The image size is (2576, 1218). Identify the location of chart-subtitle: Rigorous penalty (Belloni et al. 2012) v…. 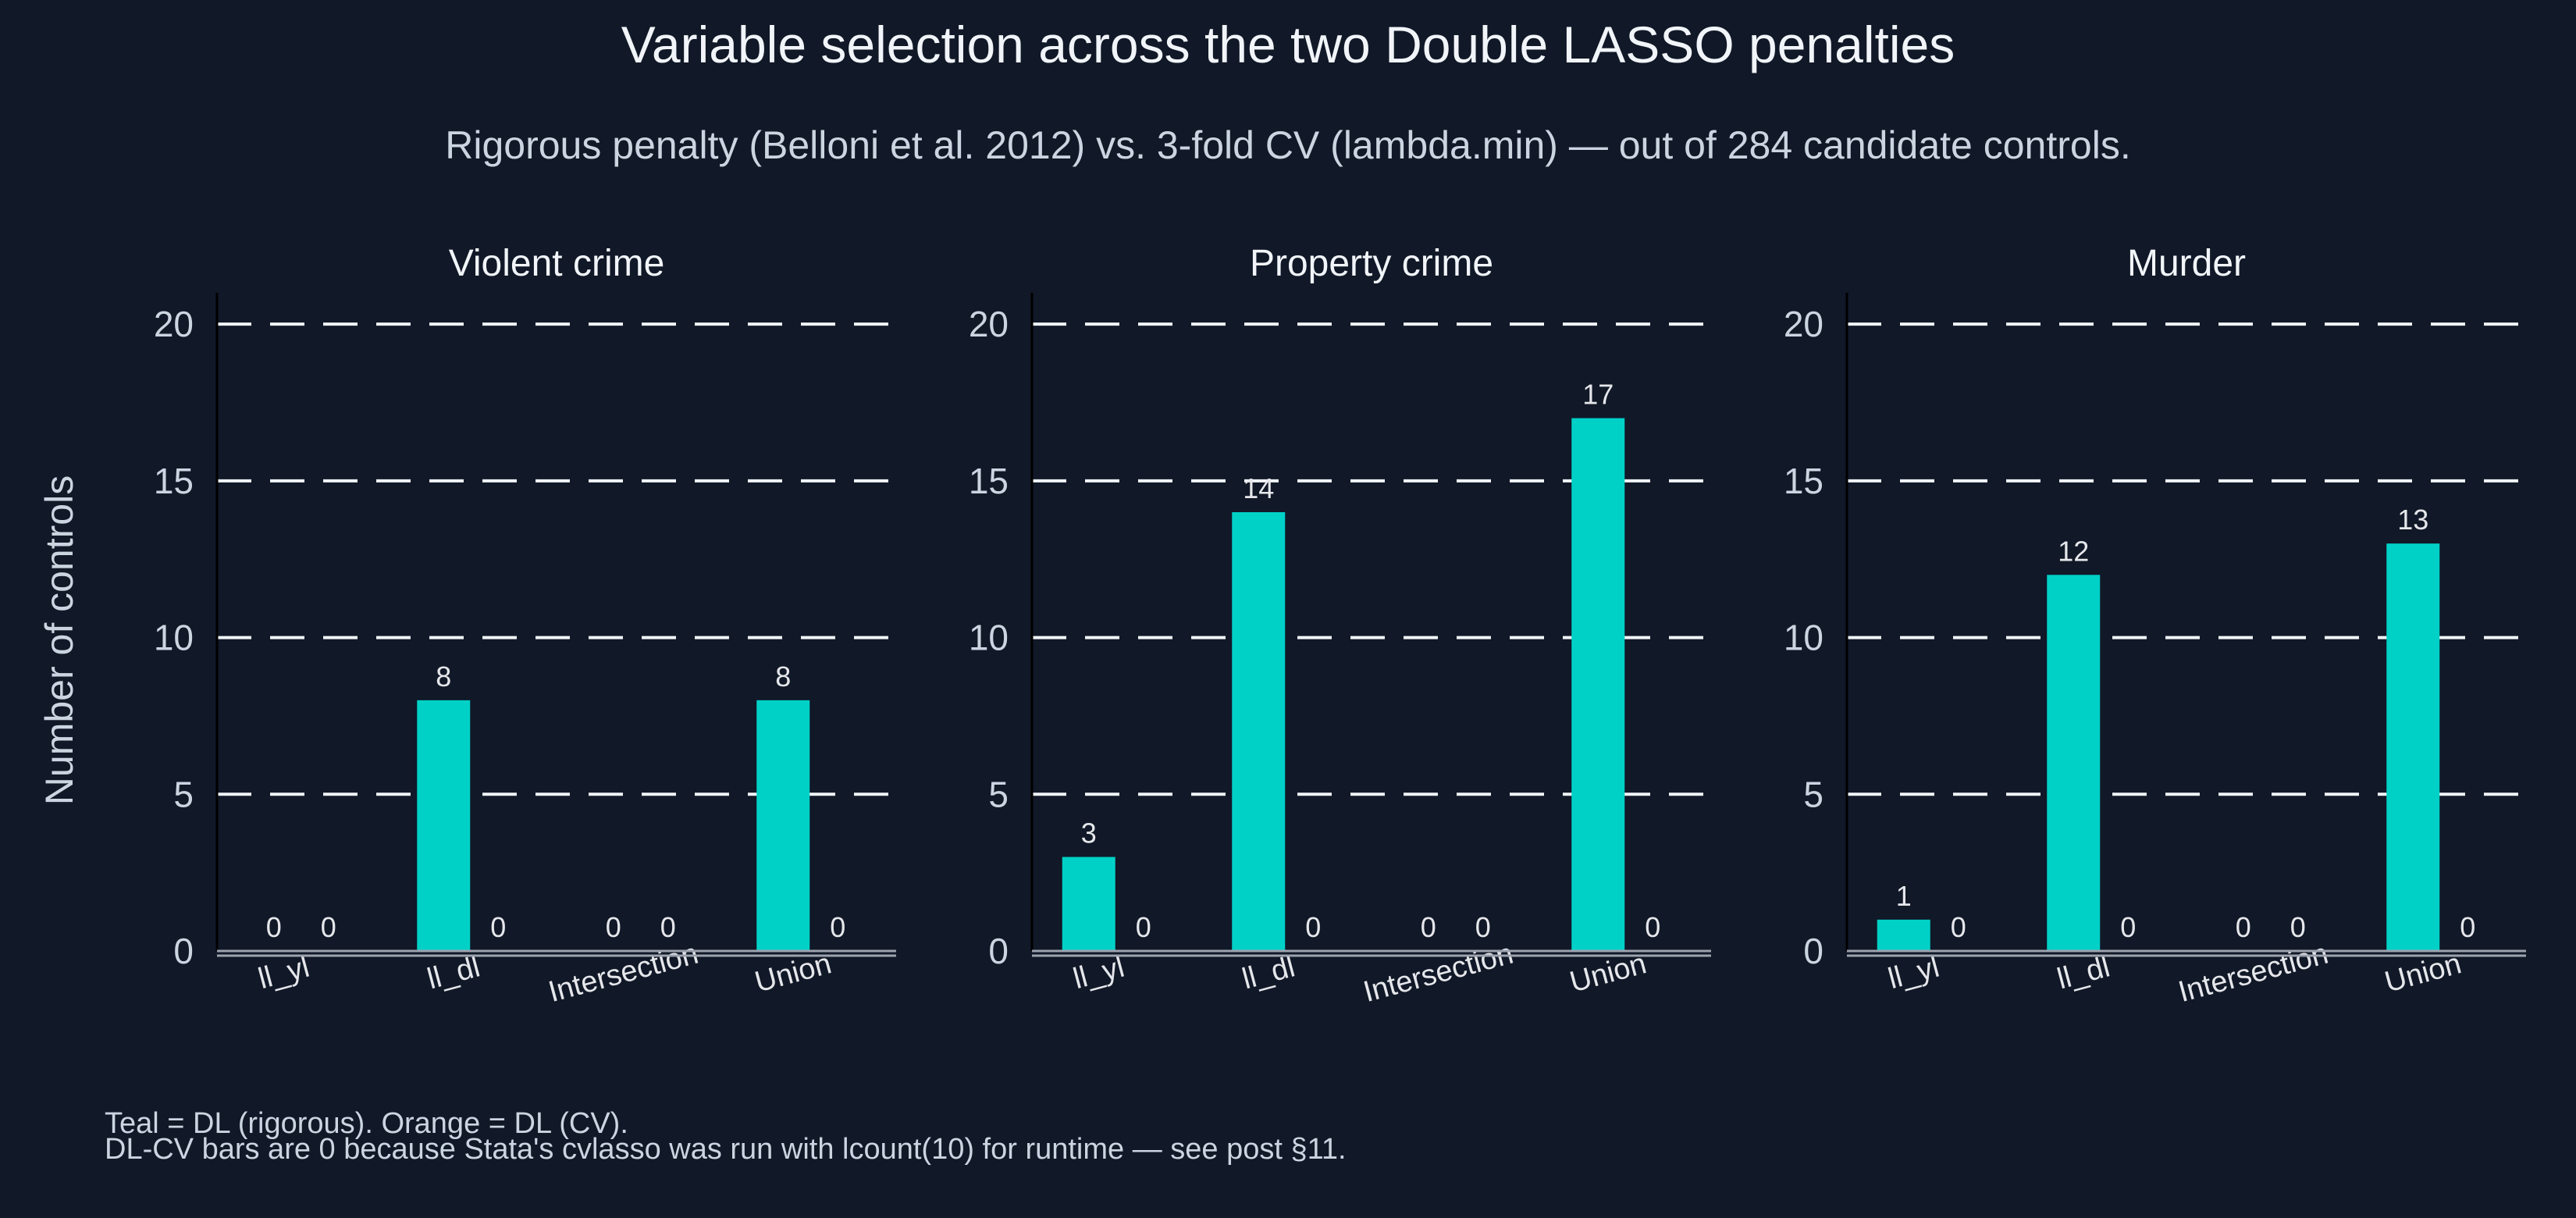
(1287, 145).